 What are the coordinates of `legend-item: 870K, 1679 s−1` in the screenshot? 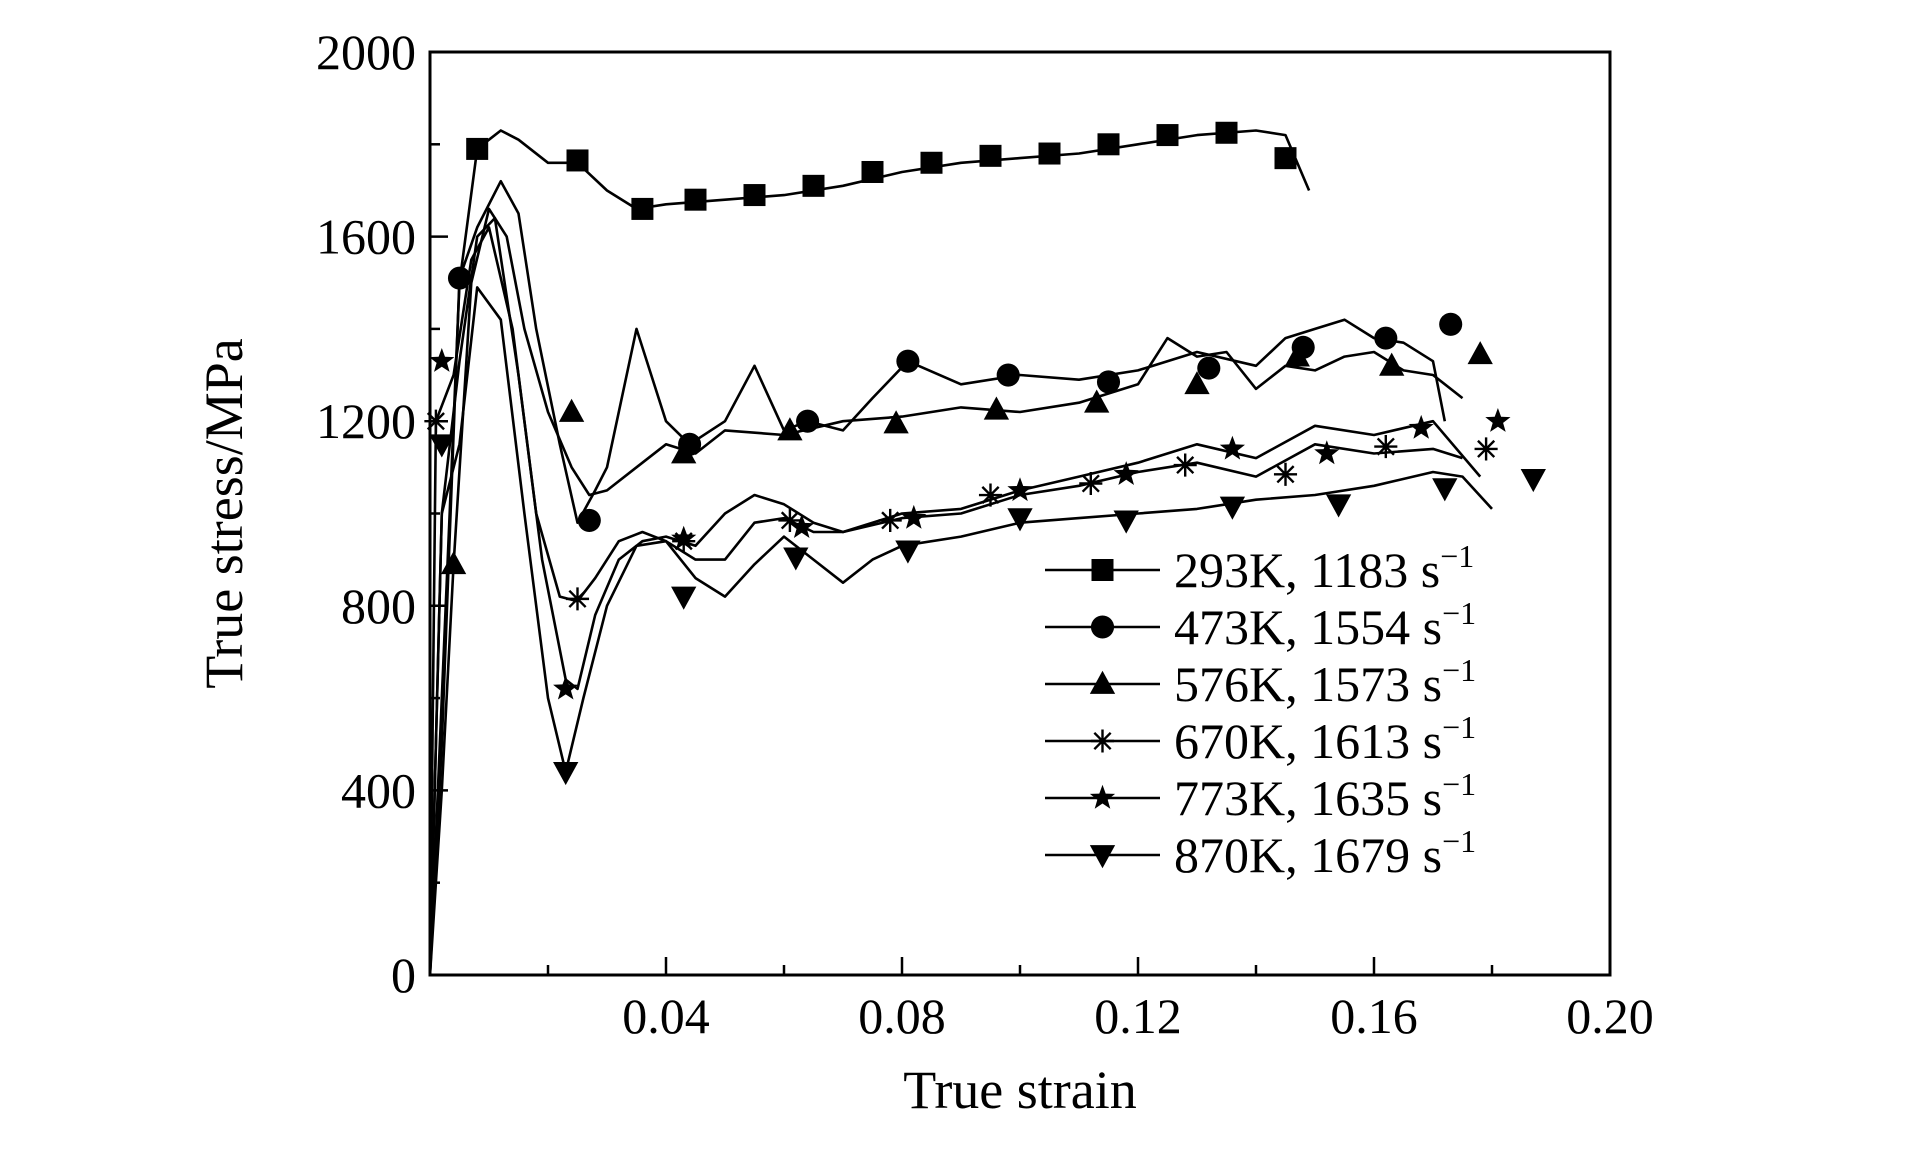 It's located at (1260, 853).